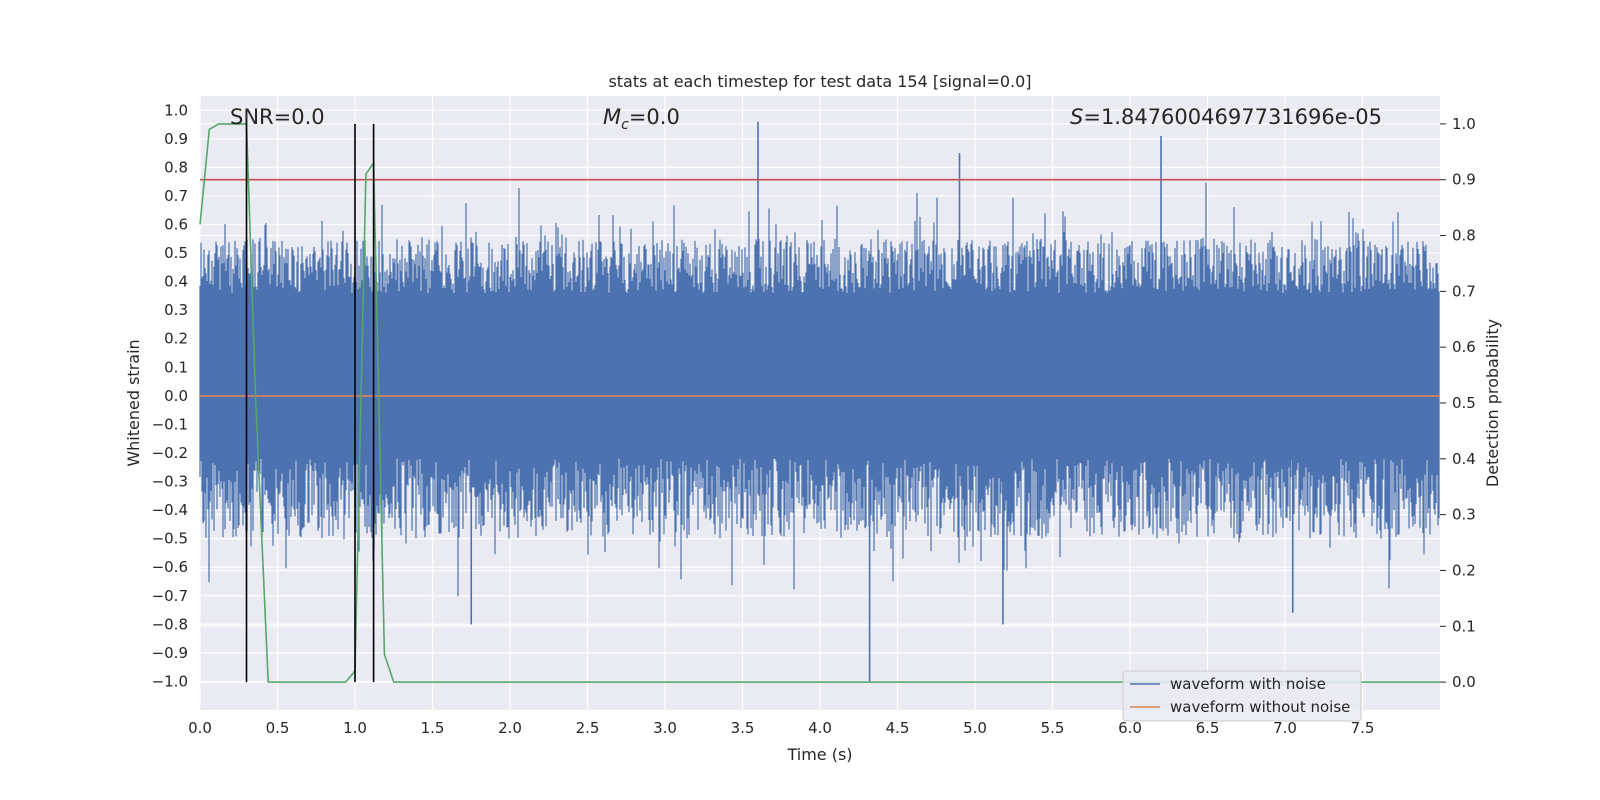 The image size is (1600, 800). I want to click on snr-annotation: SNR=0.0, so click(277, 117).